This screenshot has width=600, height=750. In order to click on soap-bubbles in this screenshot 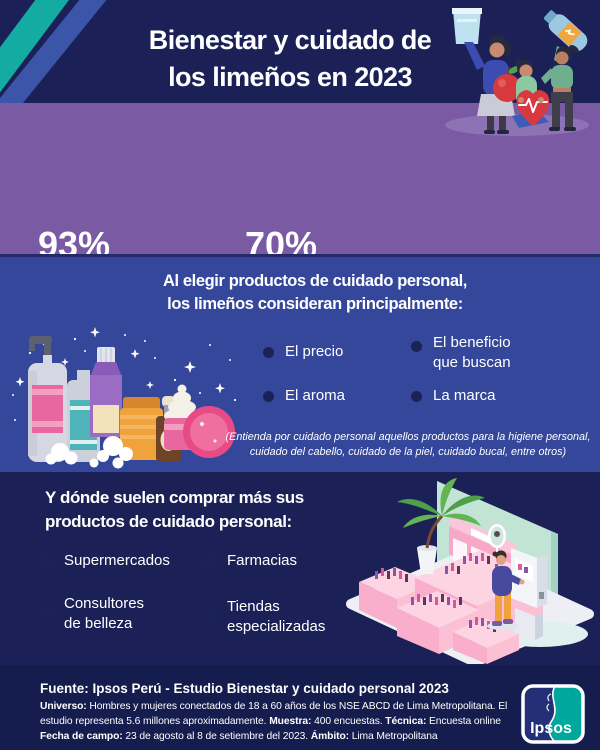, I will do `click(89, 452)`.